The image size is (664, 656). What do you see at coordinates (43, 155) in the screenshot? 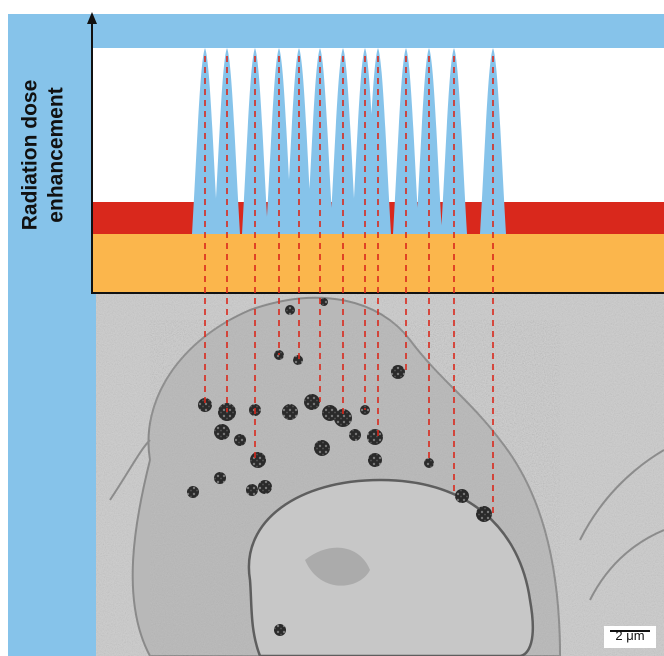
I see `y-axis-title: Radiation dose enhancement` at bounding box center [43, 155].